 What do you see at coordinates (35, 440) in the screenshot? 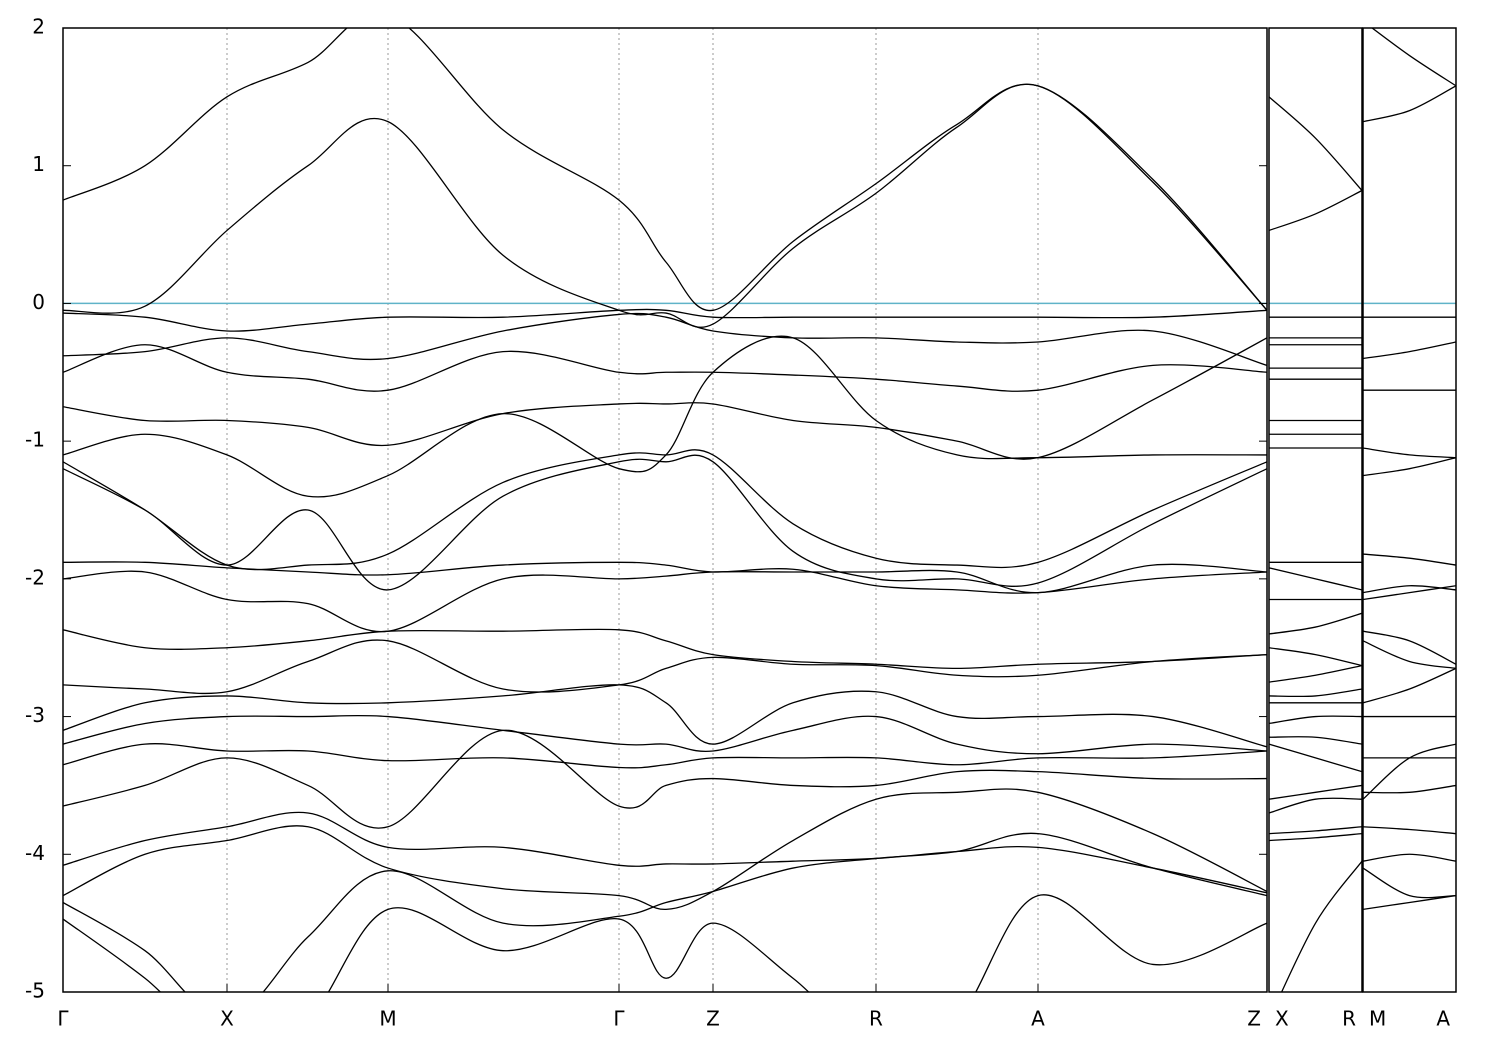
I see `y-tick-label: -1` at bounding box center [35, 440].